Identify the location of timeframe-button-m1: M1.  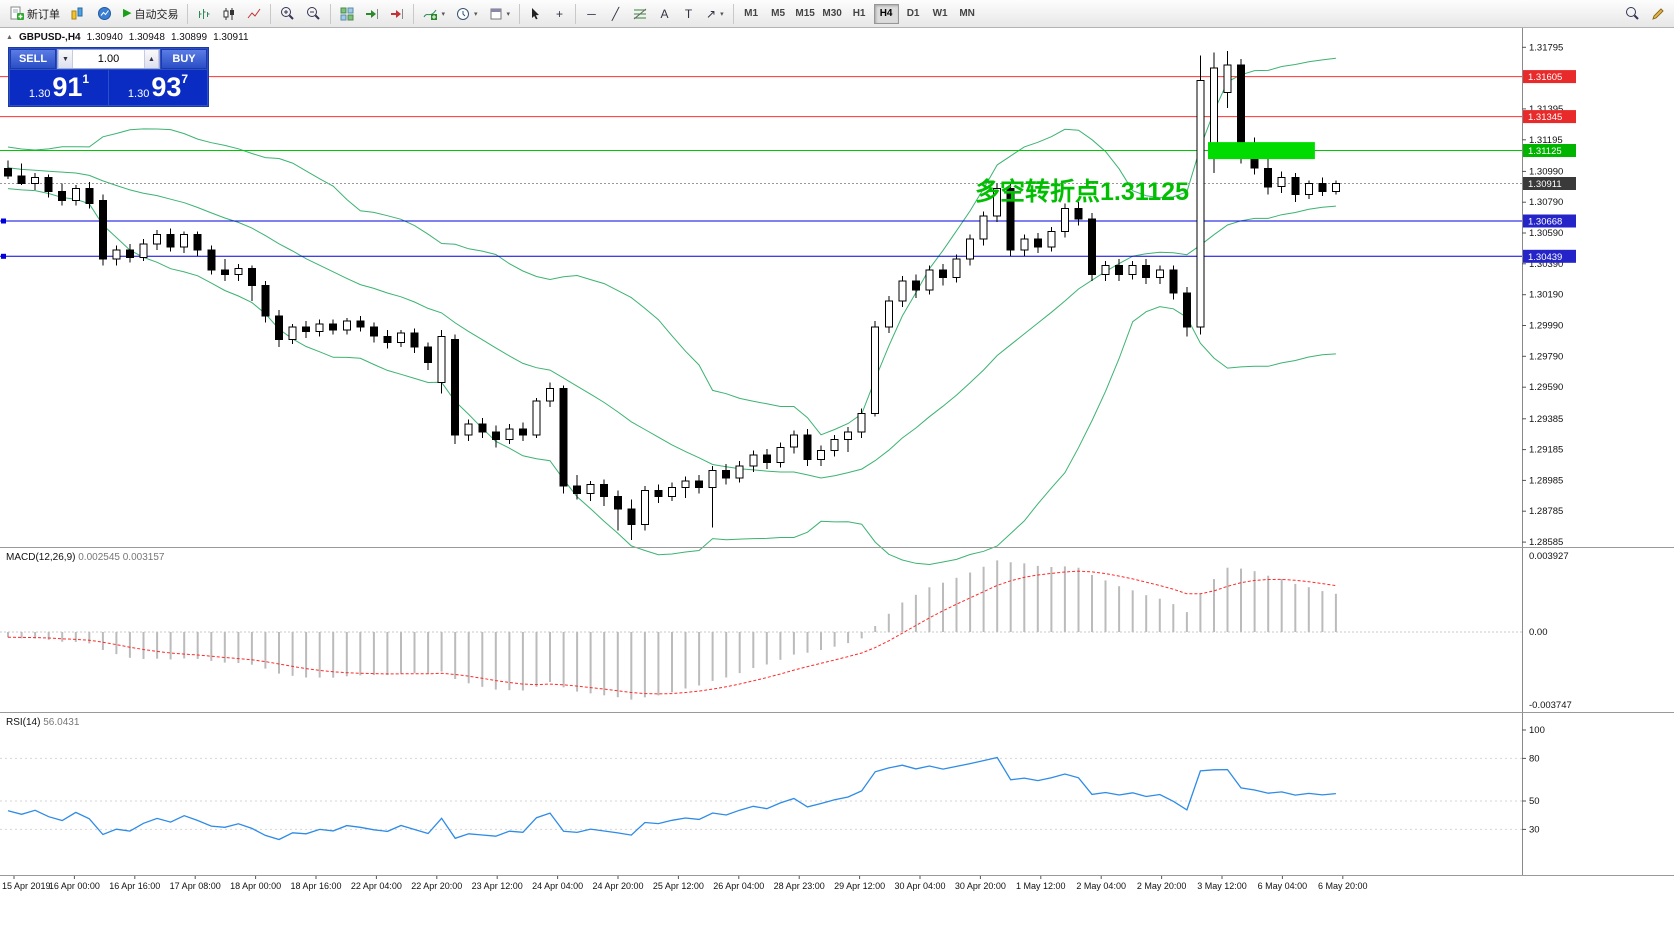
(751, 14).